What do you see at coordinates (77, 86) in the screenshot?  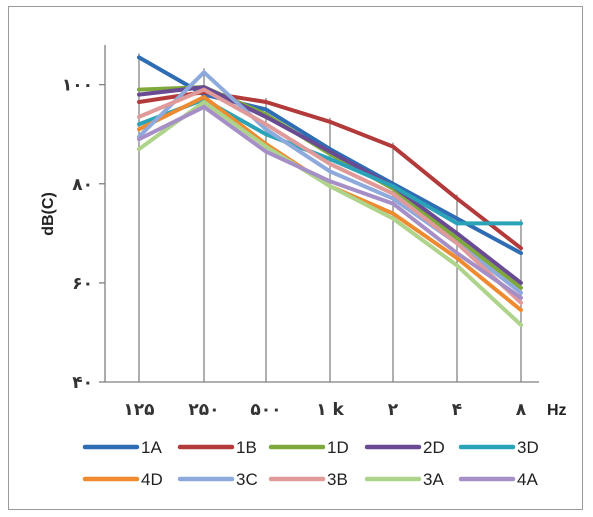 I see `y-tick-label-3: ۱۰۰` at bounding box center [77, 86].